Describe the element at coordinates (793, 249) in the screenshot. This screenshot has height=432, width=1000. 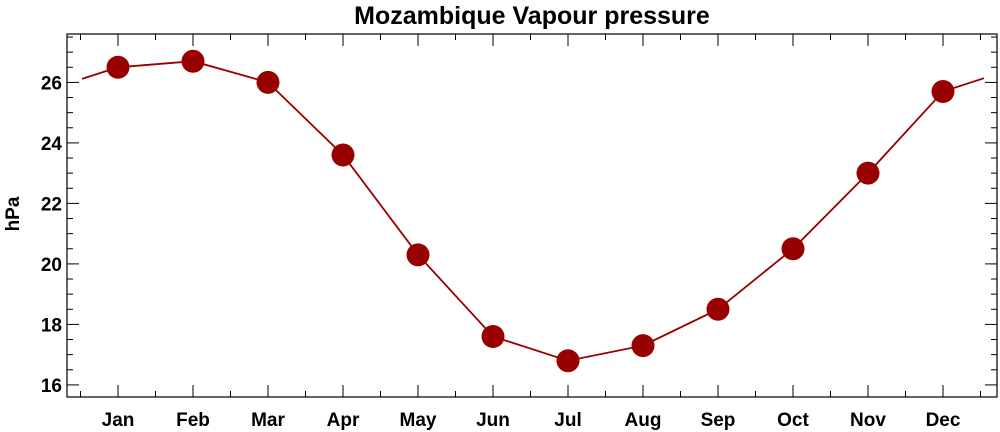
I see `data-point-oct` at that location.